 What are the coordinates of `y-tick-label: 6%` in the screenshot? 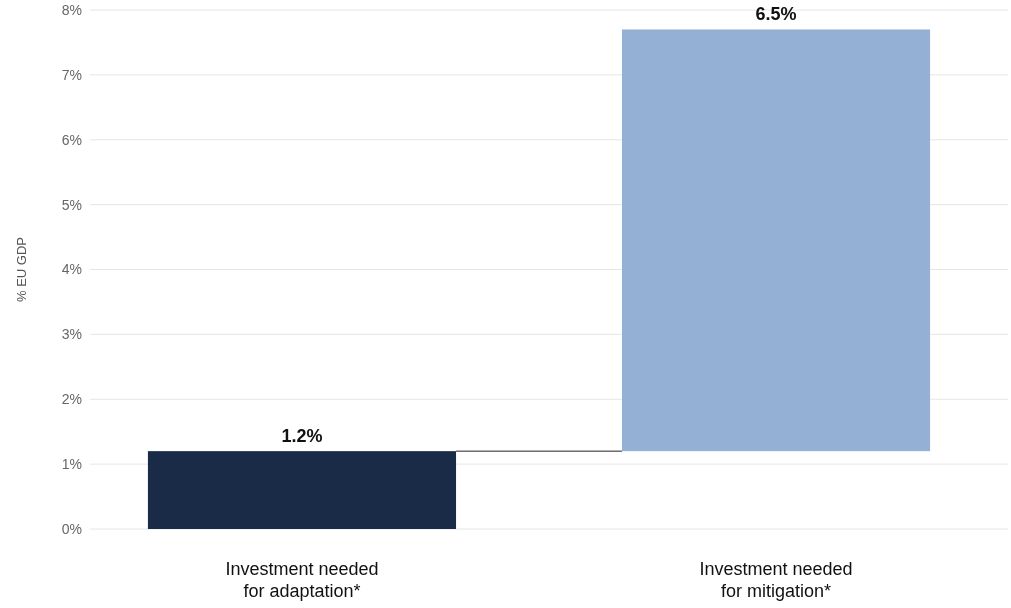 It's located at (71, 139).